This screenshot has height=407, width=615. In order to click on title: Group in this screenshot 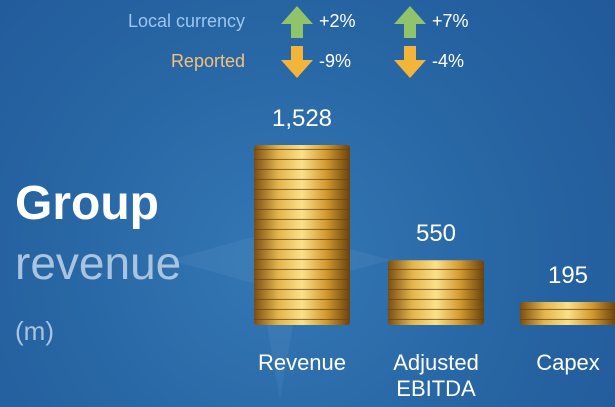, I will do `click(87, 203)`.